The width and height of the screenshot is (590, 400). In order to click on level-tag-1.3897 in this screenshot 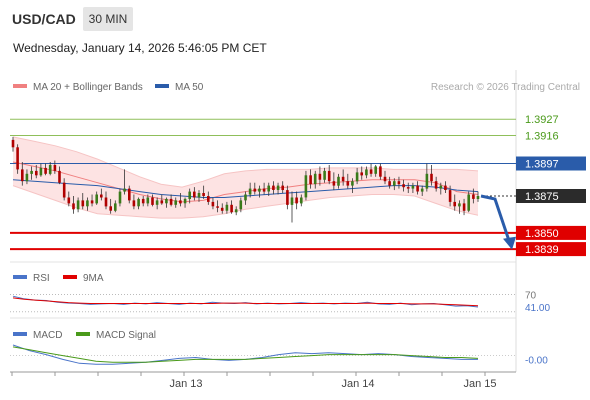, I will do `click(551, 163)`.